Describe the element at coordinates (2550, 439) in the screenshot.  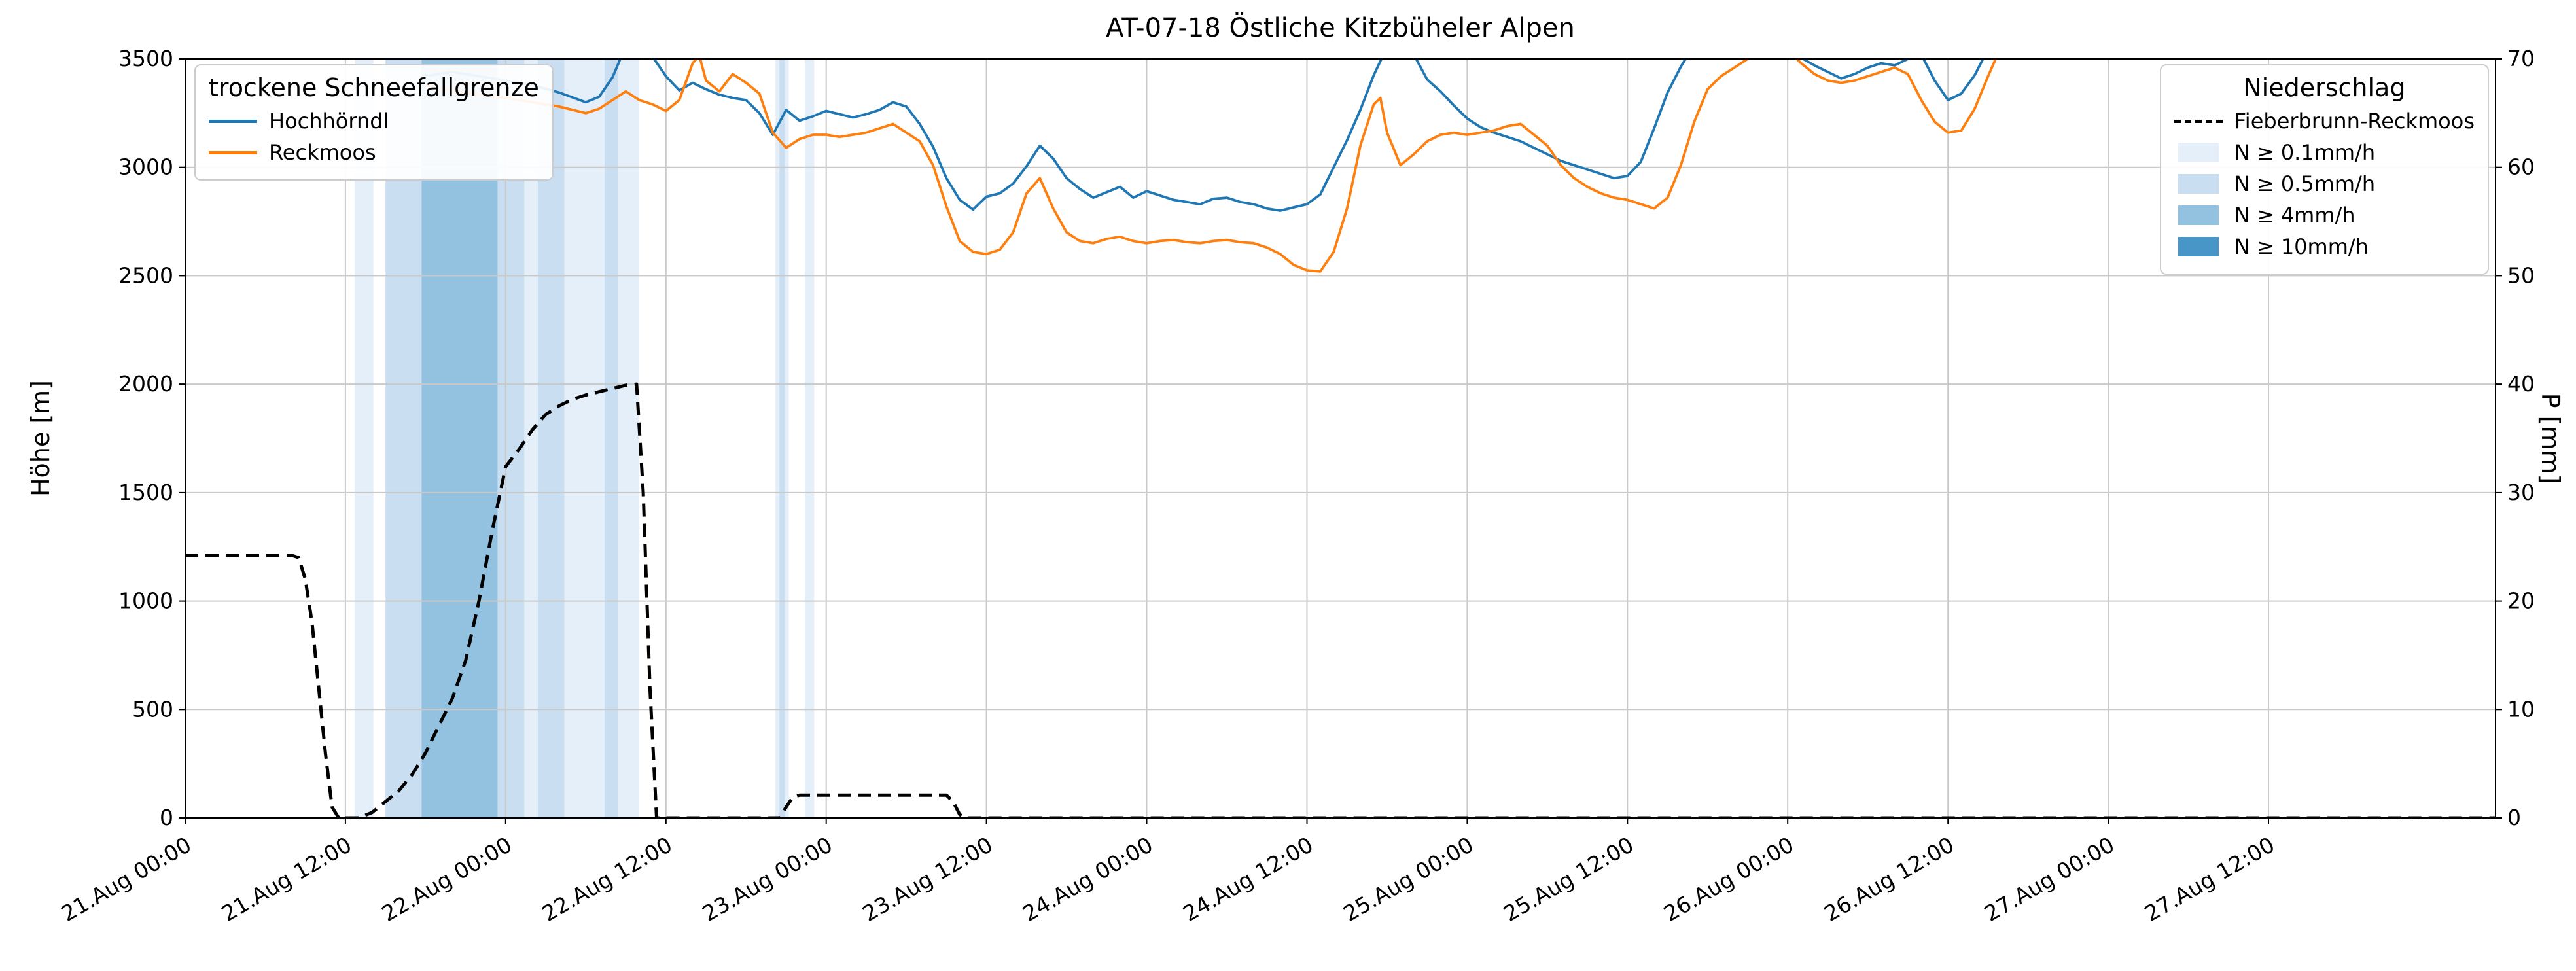
I see `right-axis-label: P [mm]` at that location.